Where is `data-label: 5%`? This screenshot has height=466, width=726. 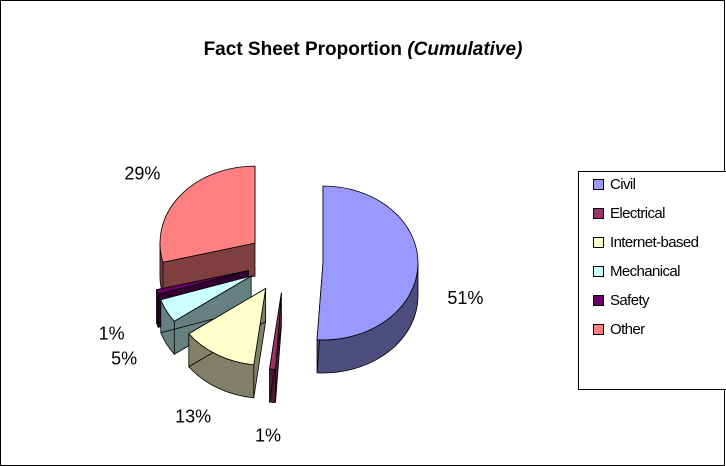 data-label: 5% is located at coordinates (124, 358).